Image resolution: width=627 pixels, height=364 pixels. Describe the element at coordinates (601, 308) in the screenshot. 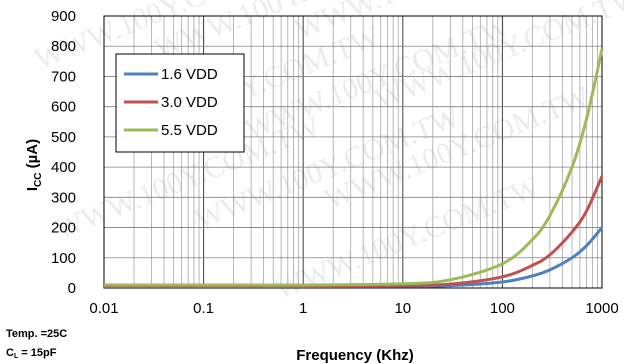

I see `x-tick-label: 1000` at that location.